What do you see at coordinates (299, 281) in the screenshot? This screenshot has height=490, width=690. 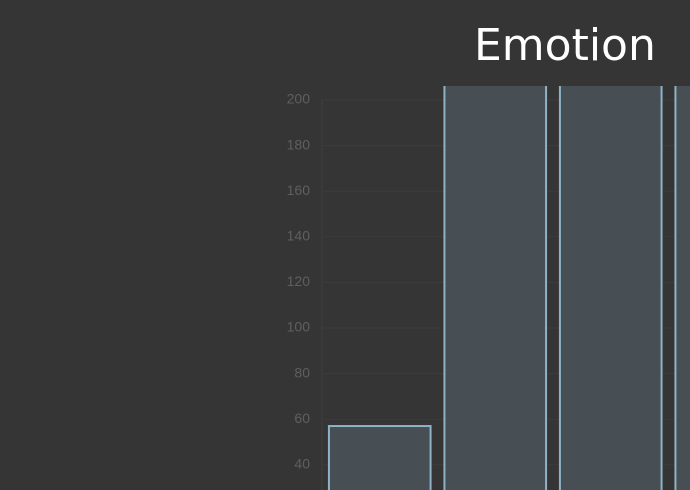 I see `y-tick-label: 120` at bounding box center [299, 281].